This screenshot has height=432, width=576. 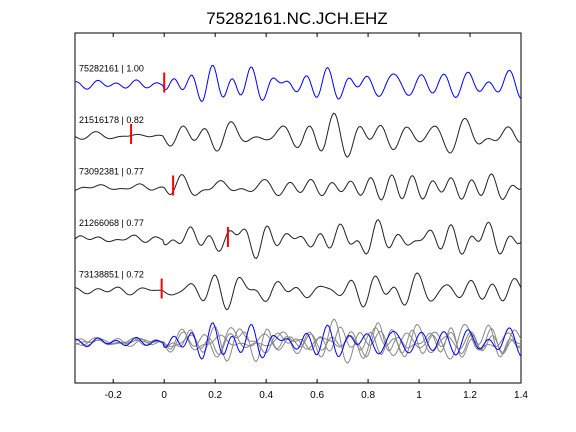 What do you see at coordinates (111, 120) in the screenshot?
I see `trace-label-2: 21516178 | 0.82` at bounding box center [111, 120].